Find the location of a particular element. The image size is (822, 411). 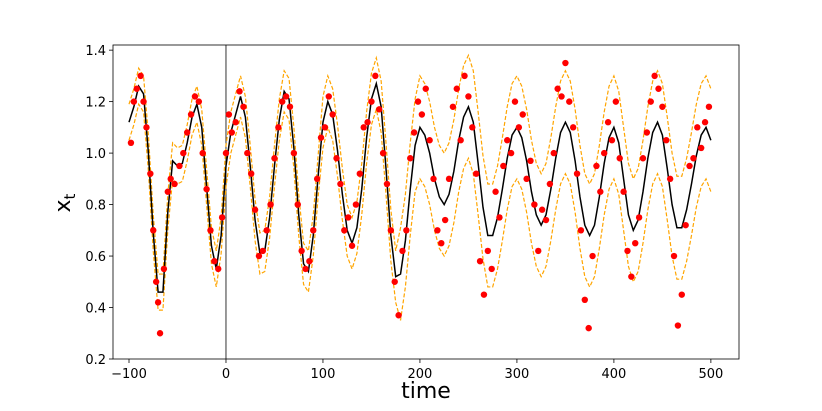

y-tick-label: 0.8 is located at coordinates (95, 206).